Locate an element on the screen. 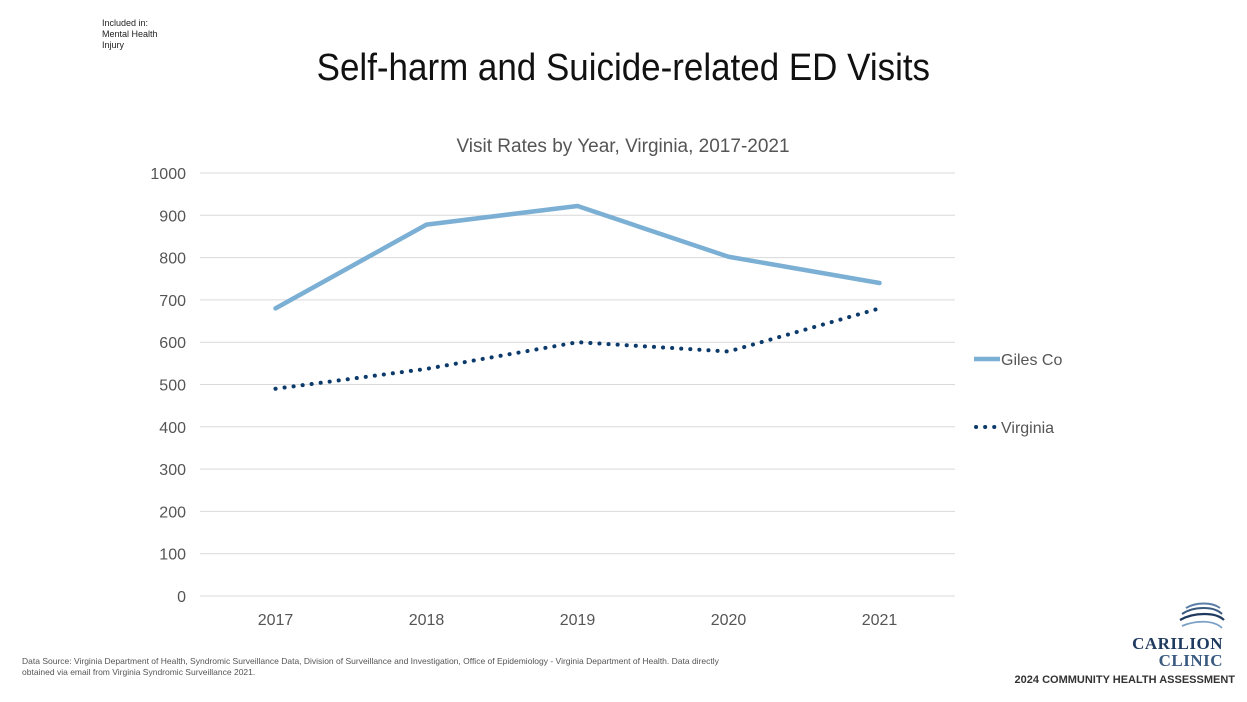  logo-word-carilion: CARILION is located at coordinates (1177, 643).